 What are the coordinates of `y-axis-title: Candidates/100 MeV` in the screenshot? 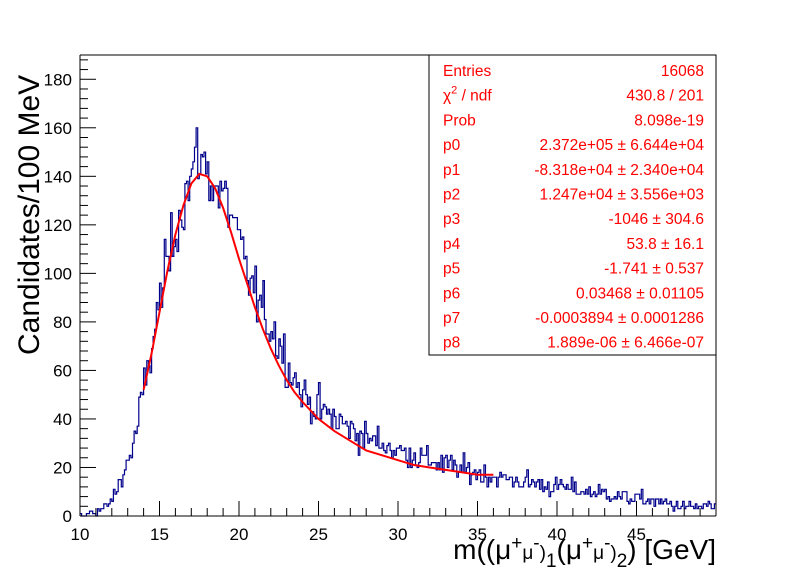 It's located at (29, 215).